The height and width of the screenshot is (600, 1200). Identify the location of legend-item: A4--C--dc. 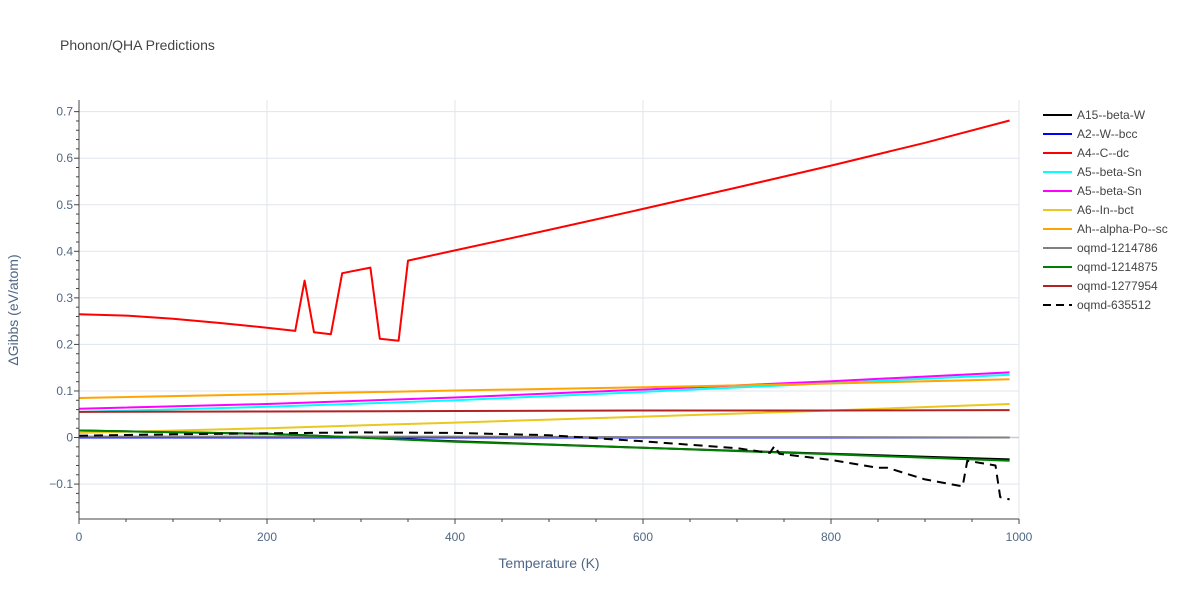
(1086, 153).